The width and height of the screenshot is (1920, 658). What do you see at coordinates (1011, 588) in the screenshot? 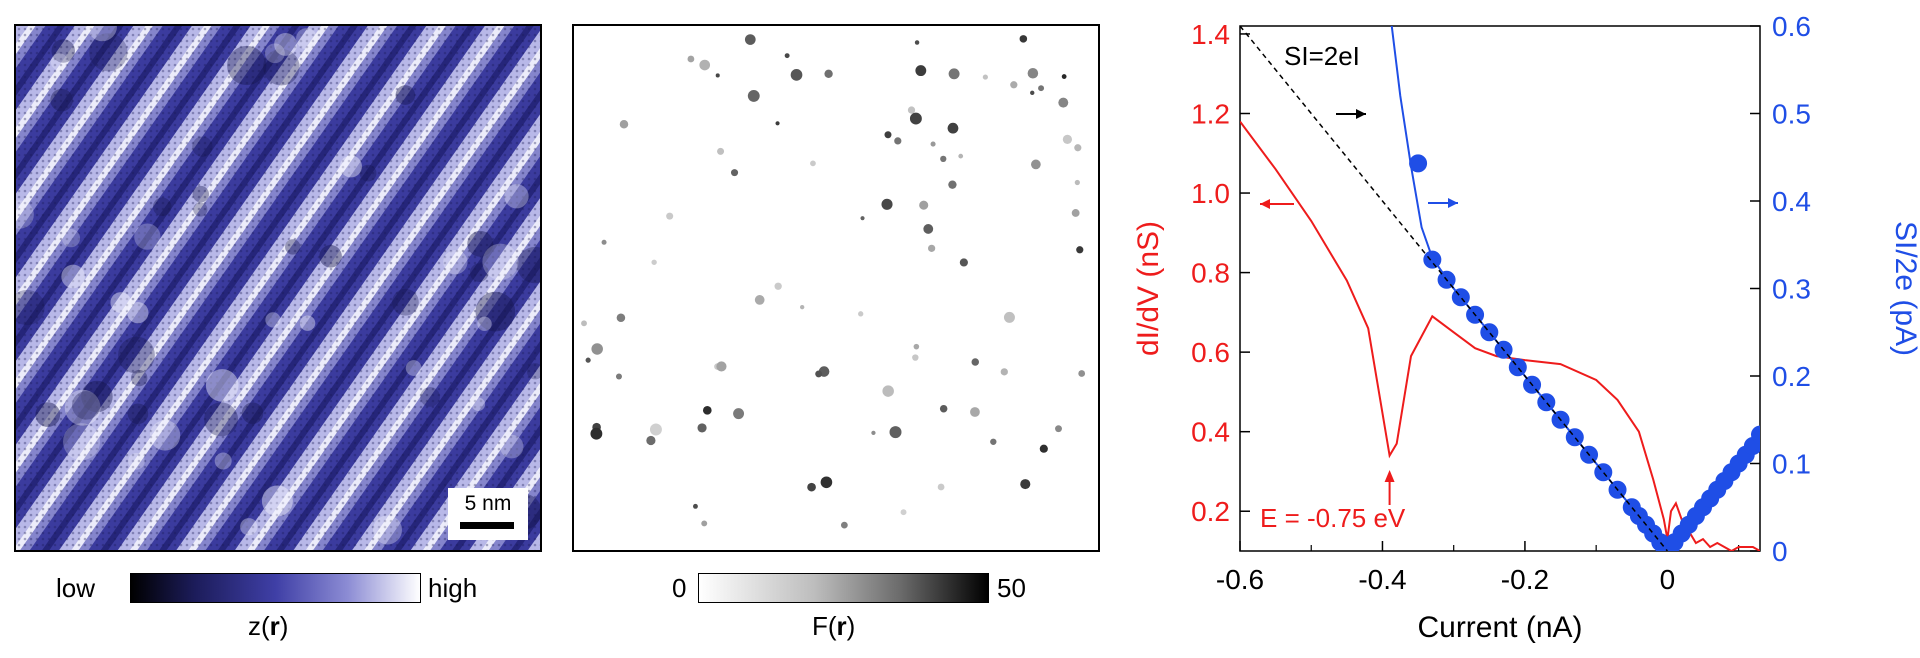
I see `fano-colorbar-max-label: 50` at bounding box center [1011, 588].